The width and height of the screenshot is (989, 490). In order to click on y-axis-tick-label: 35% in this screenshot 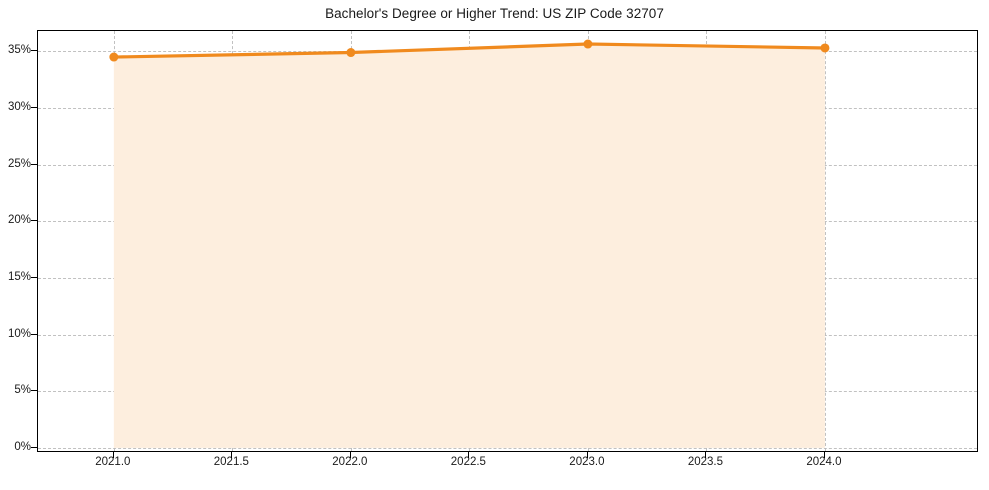, I will do `click(19, 50)`.